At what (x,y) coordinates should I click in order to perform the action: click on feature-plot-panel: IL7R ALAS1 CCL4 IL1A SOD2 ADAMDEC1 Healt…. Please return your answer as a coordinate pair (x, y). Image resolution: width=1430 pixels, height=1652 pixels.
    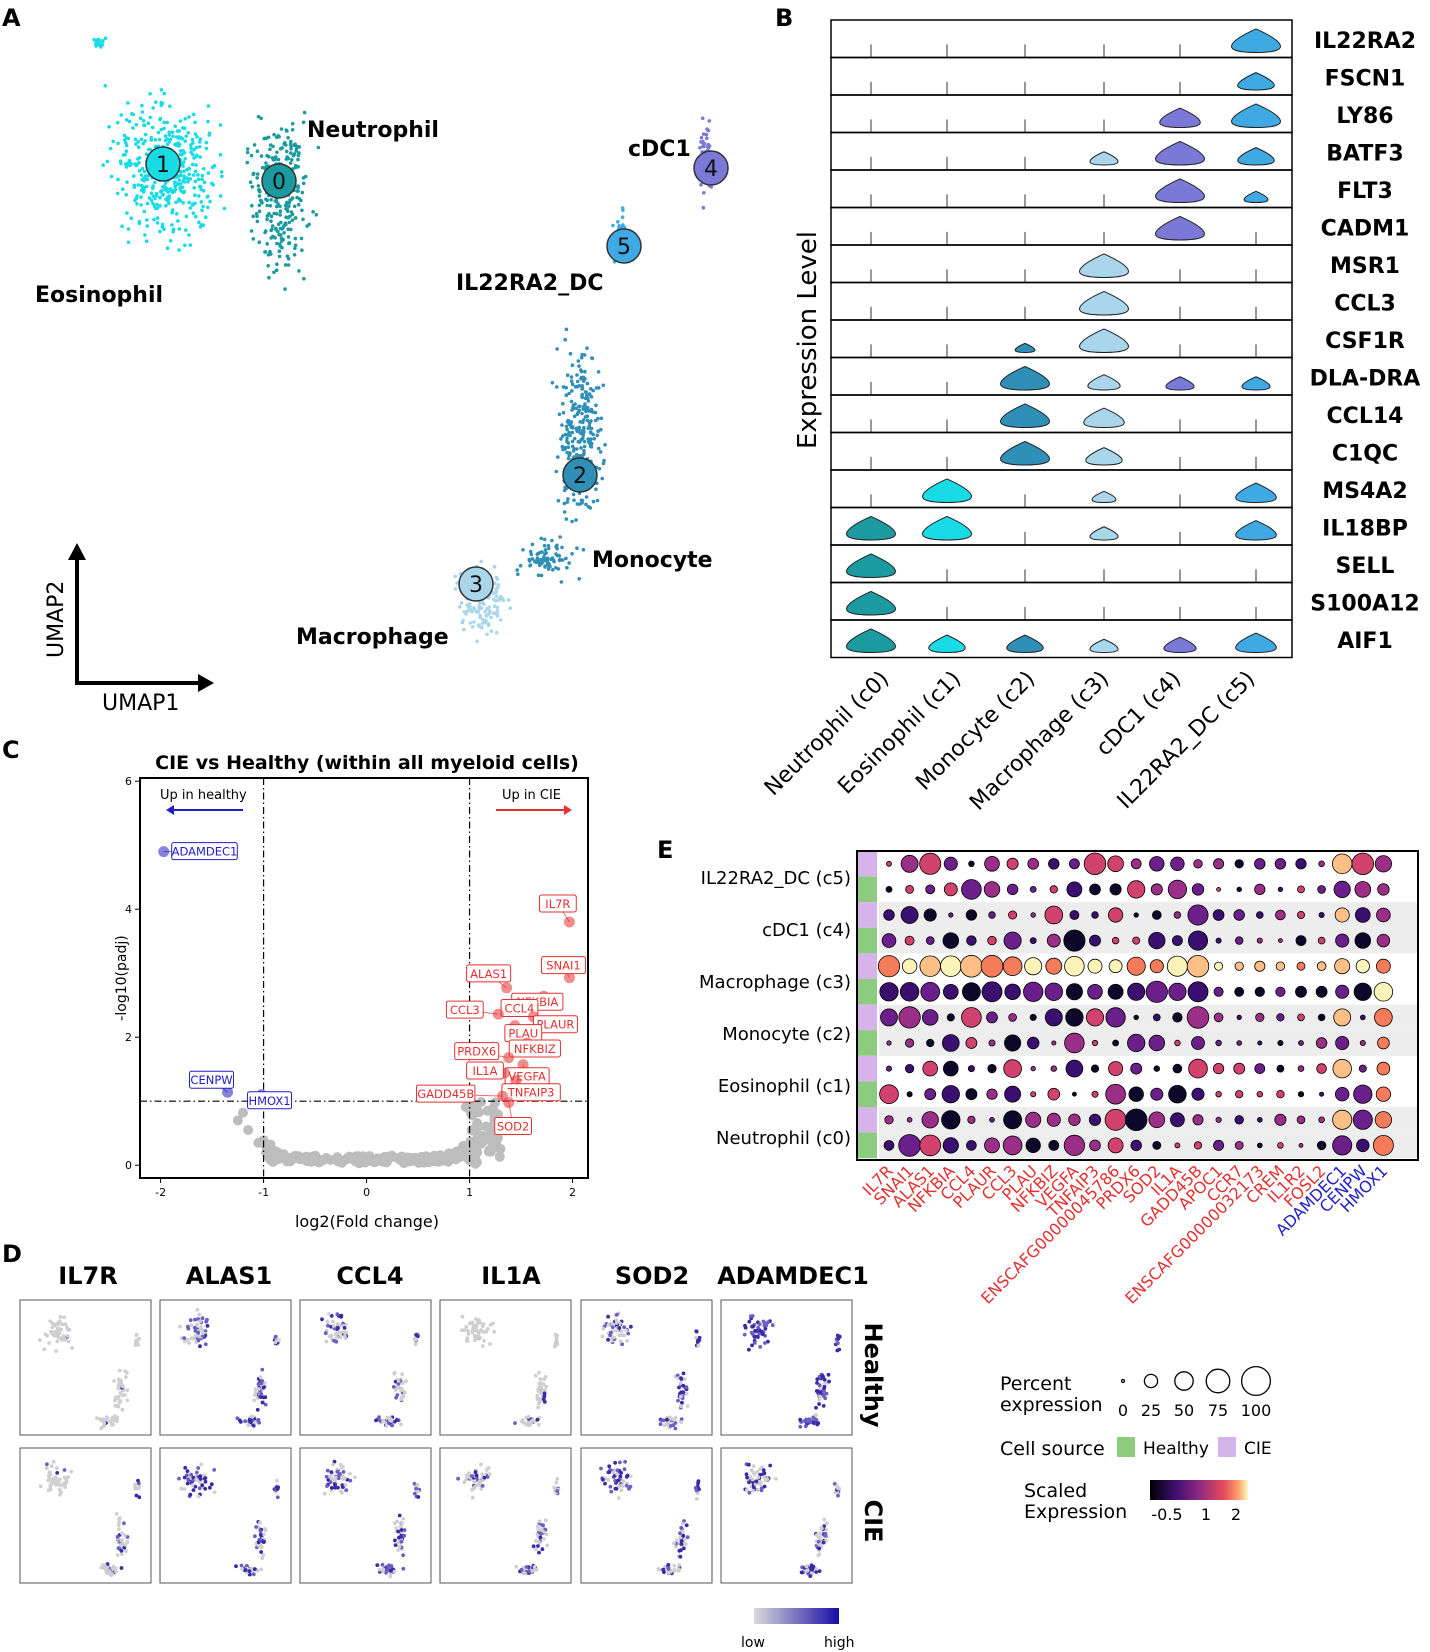
    Looking at the image, I should click on (453, 1456).